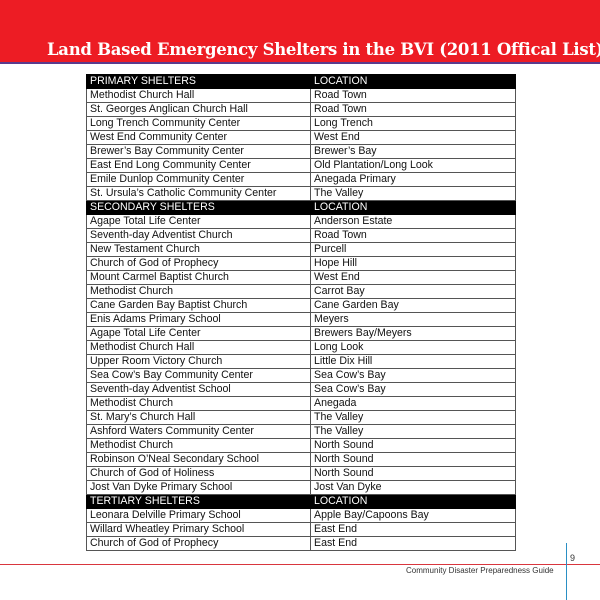 Image resolution: width=600 pixels, height=600 pixels. What do you see at coordinates (566, 571) in the screenshot?
I see `footer-vertical-rule` at bounding box center [566, 571].